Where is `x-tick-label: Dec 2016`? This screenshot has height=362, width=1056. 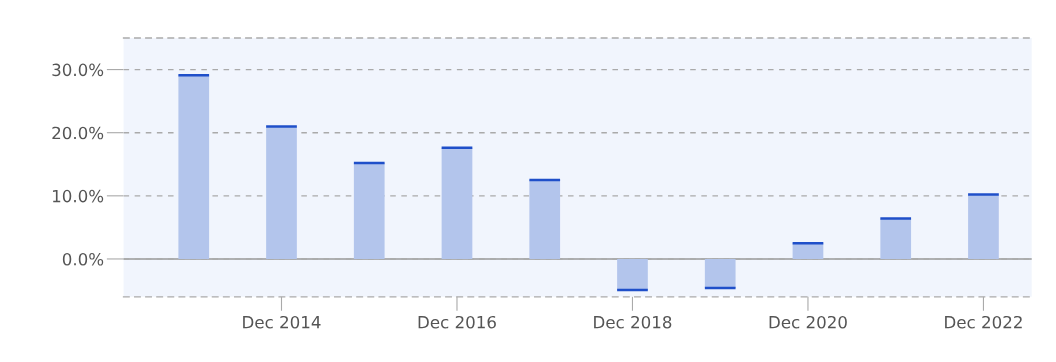
x-tick-label: Dec 2016 is located at coordinates (457, 322).